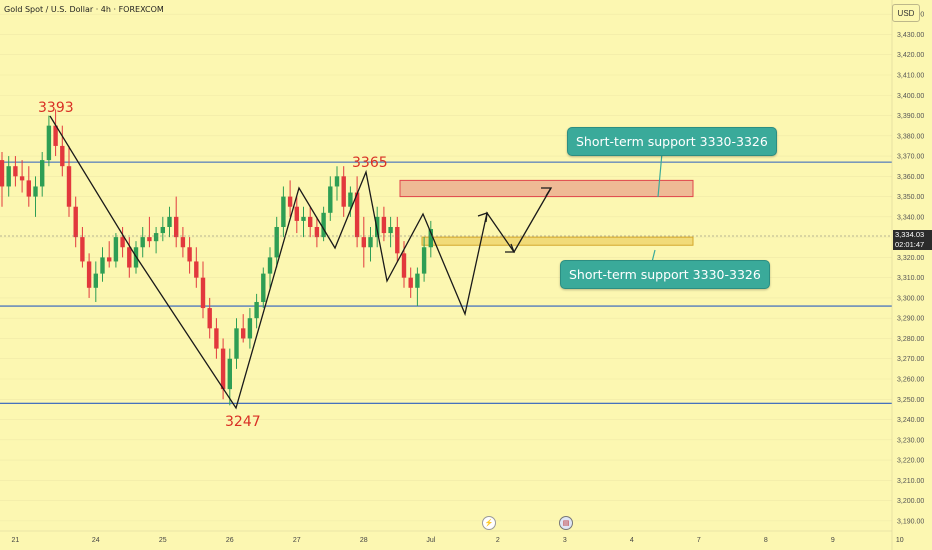 This screenshot has height=550, width=932. Describe the element at coordinates (96, 540) in the screenshot. I see `time-tick-label: 24` at that location.